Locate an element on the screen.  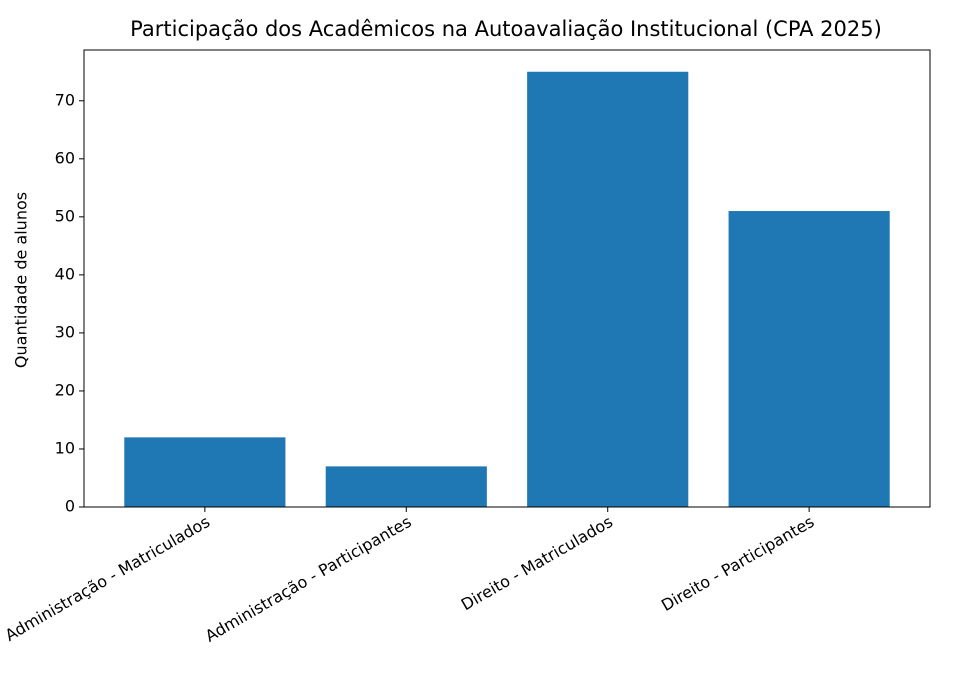
x-tick-label: Direito - Participantes is located at coordinates (737, 563).